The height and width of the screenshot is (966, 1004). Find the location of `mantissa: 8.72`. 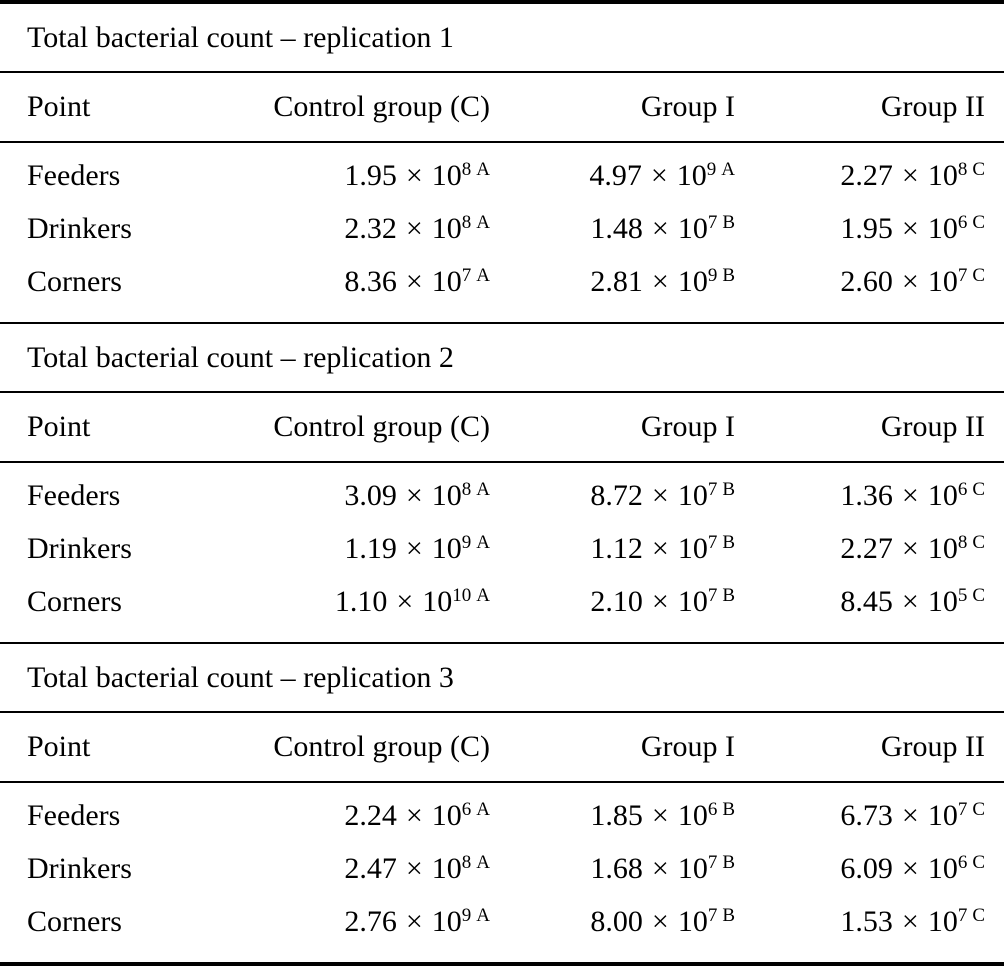

mantissa: 8.72 is located at coordinates (616, 495).